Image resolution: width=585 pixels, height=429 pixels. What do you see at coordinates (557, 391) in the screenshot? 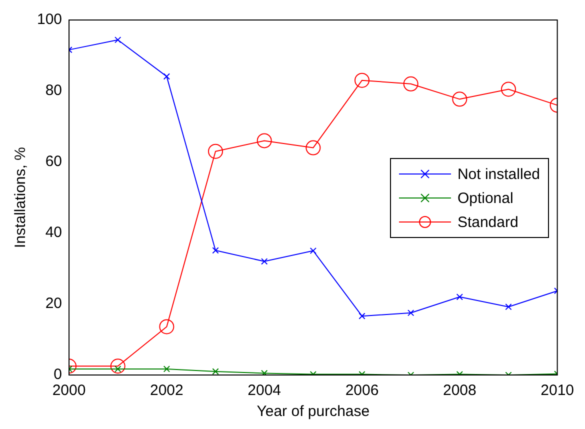
I see `x-tick-label: 2010` at bounding box center [557, 391].